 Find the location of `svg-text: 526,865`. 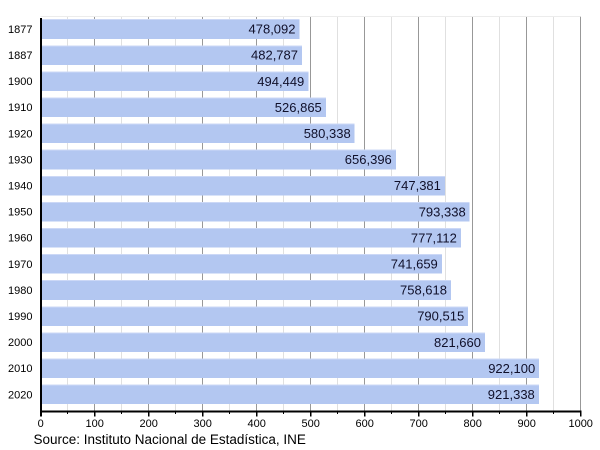

svg-text: 526,865 is located at coordinates (298, 107).